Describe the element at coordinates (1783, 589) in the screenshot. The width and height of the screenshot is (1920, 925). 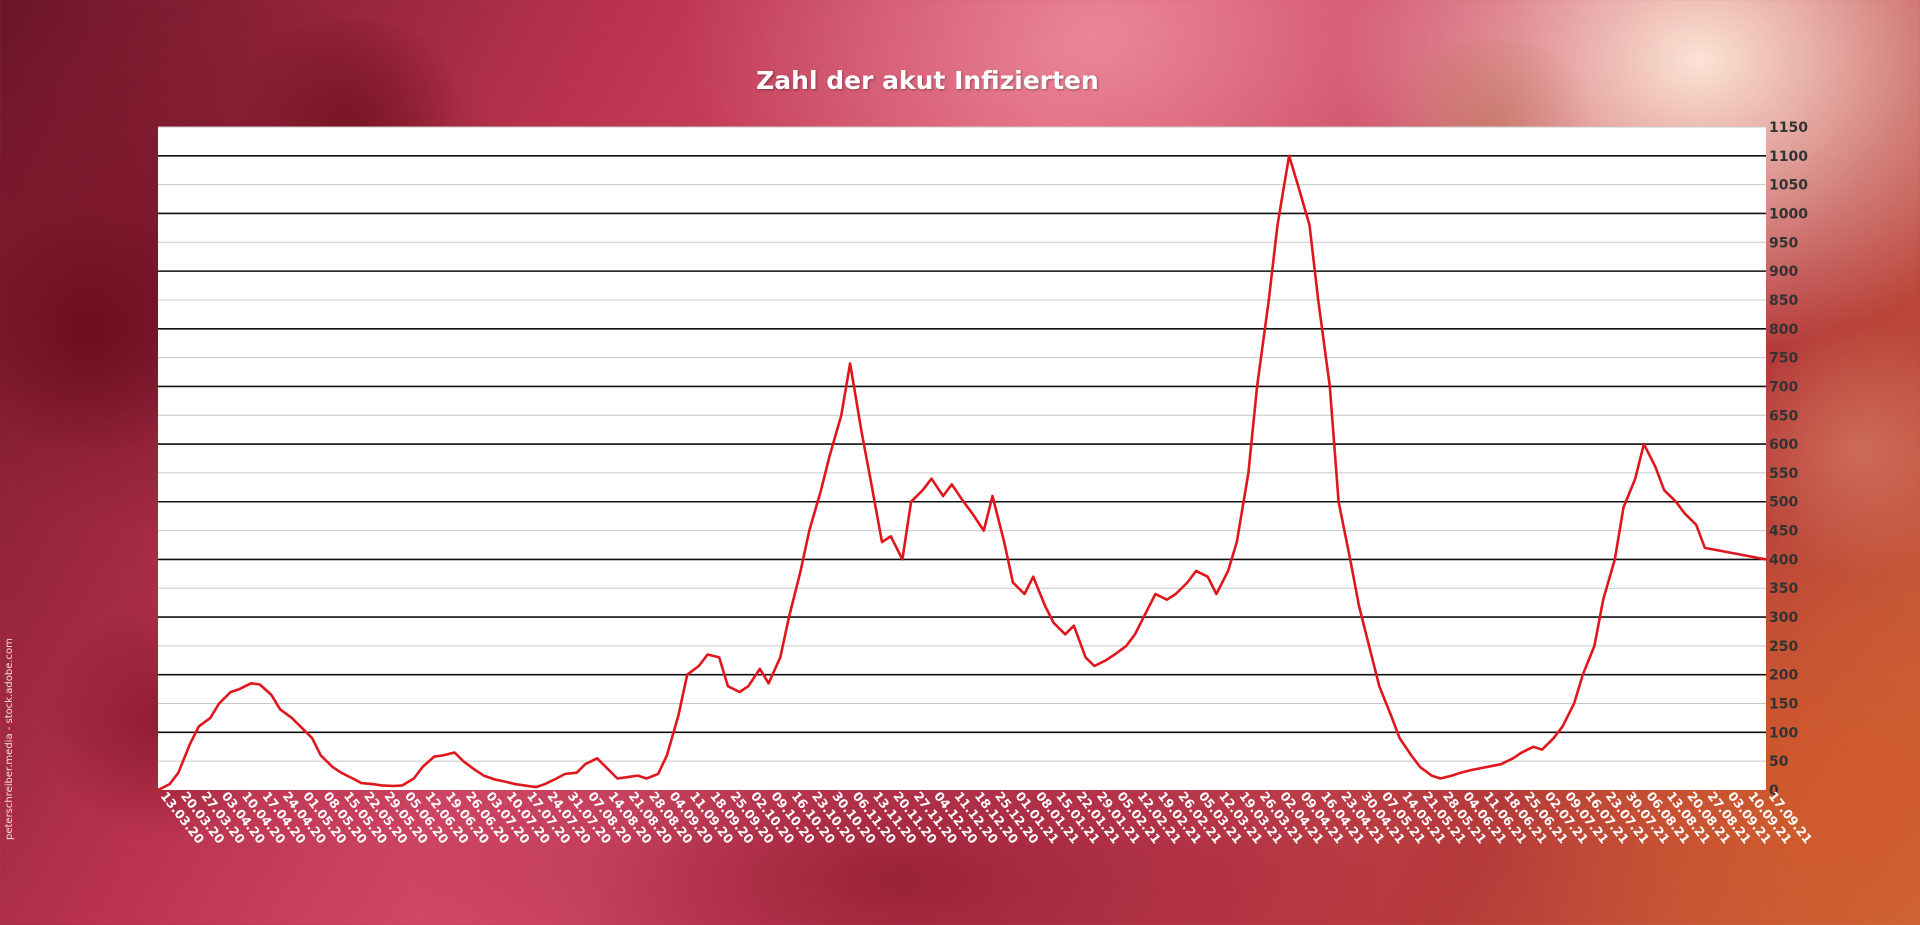
I see `y-tick-label: 350` at that location.